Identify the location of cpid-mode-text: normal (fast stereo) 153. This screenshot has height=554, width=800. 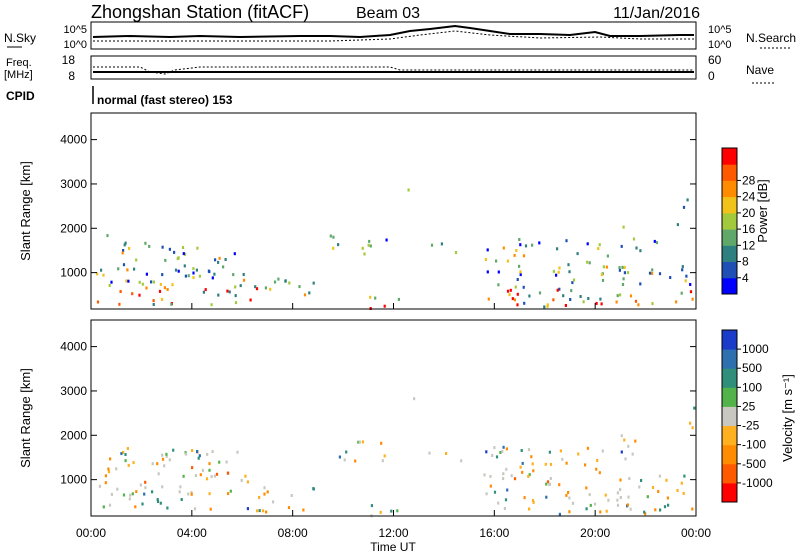
(165, 100).